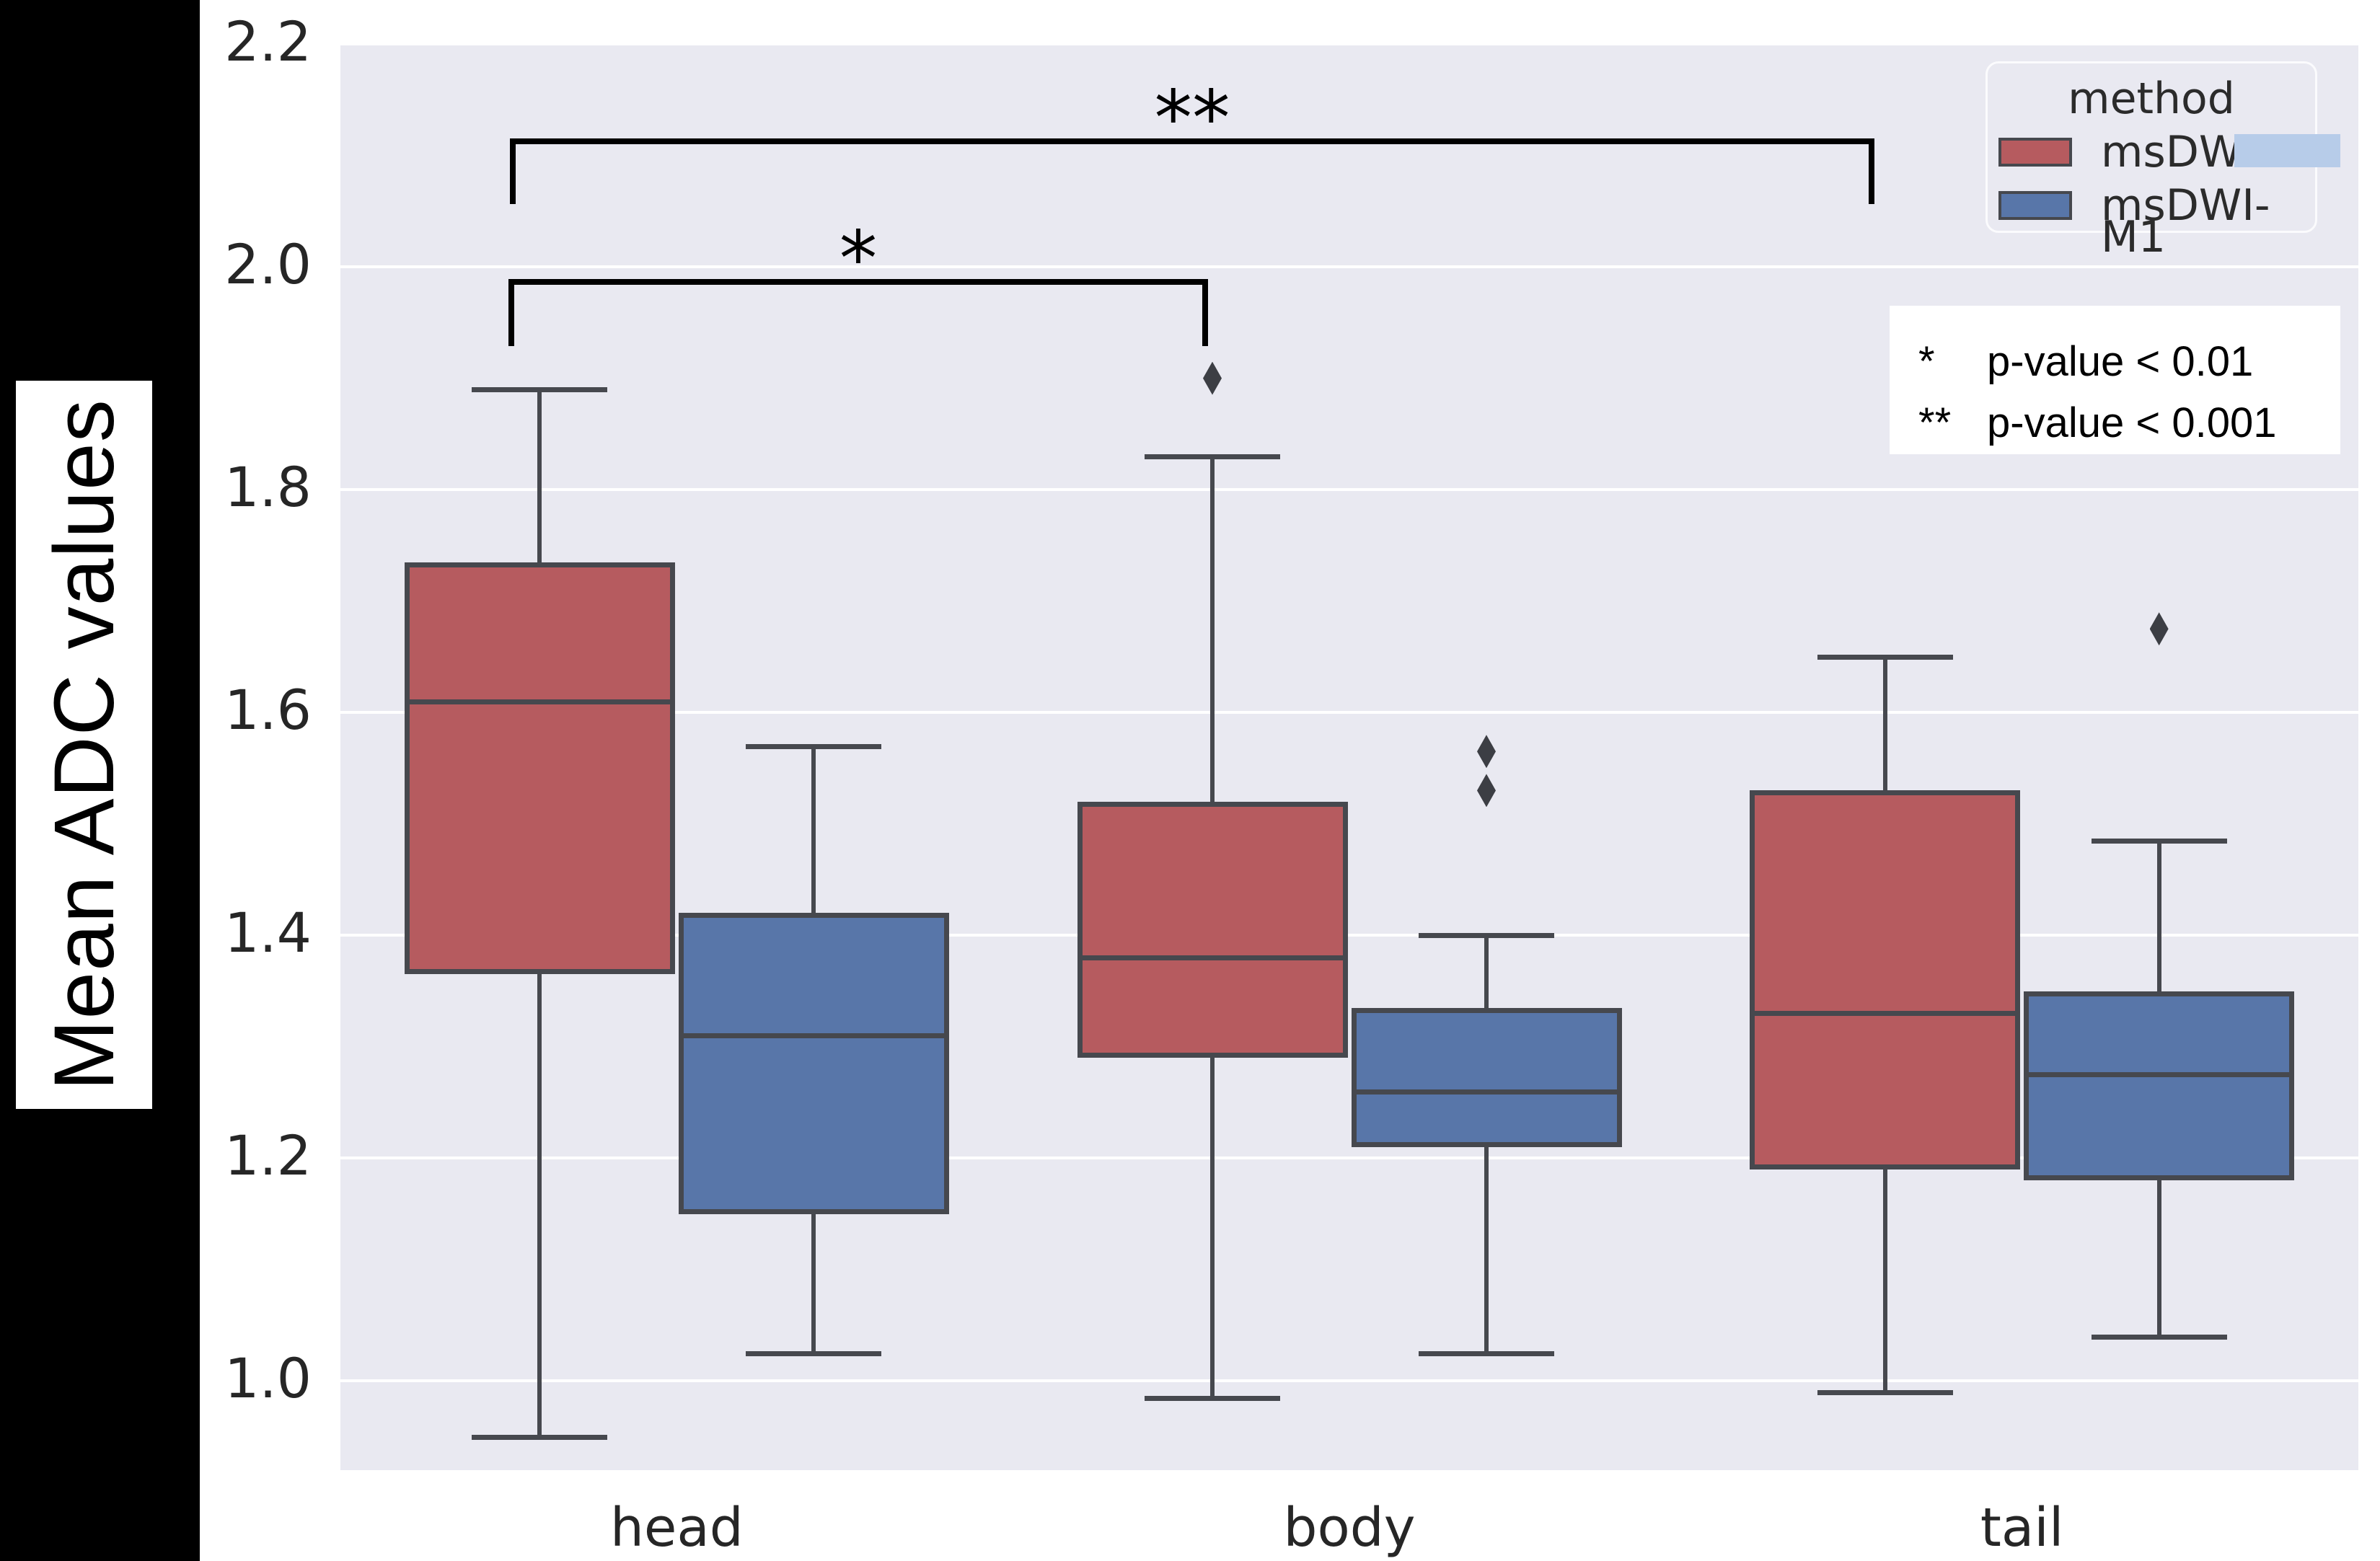  Describe the element at coordinates (2022, 1528) in the screenshot. I see `x-tick-label-tail: tail` at that location.